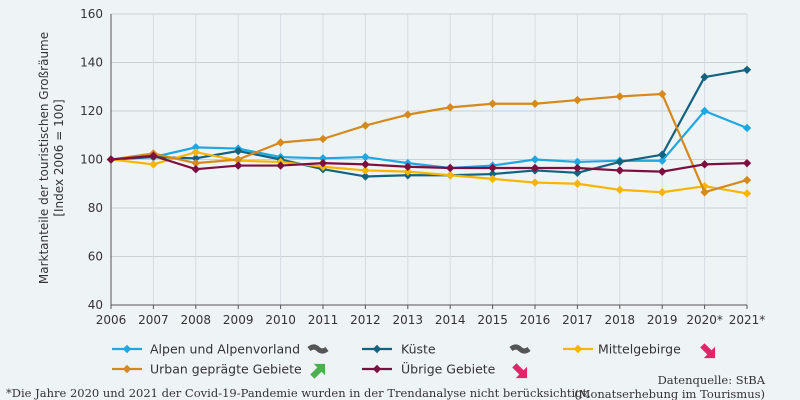  I want to click on x-tick-label: 2014, so click(450, 320).